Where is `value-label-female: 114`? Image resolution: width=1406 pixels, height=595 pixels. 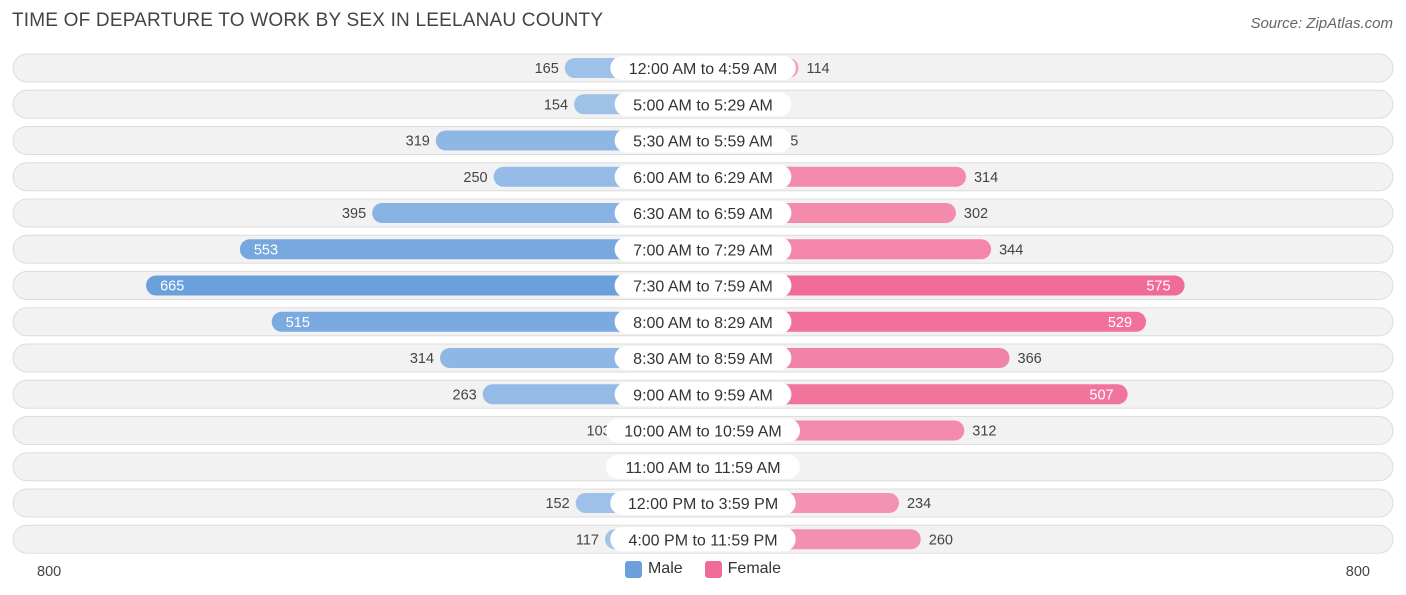
value-label-female: 114 is located at coordinates (817, 69).